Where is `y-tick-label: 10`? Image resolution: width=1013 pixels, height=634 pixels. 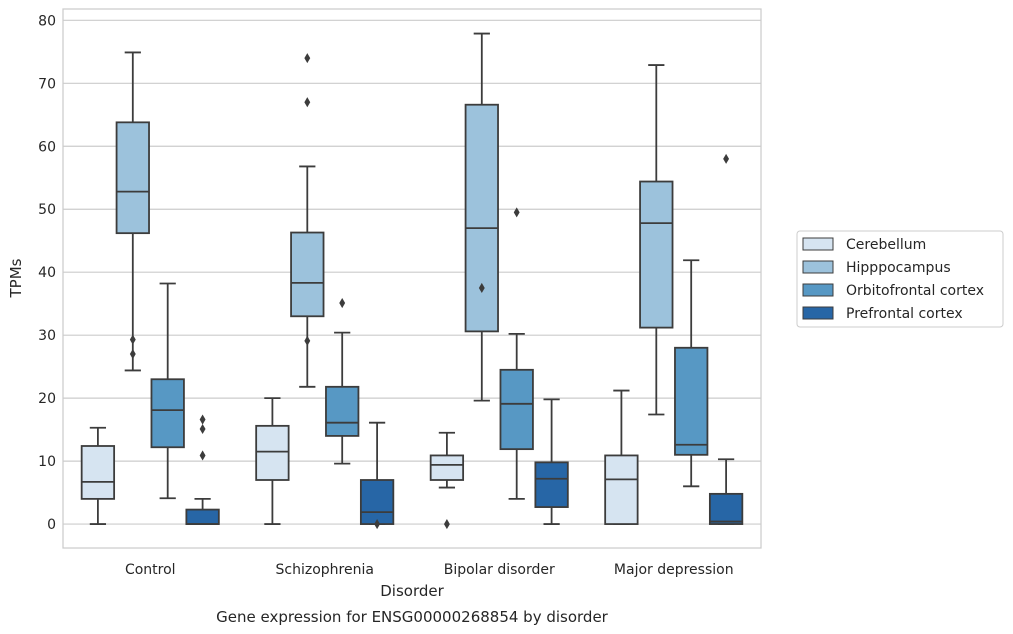
y-tick-label: 10 is located at coordinates (47, 462).